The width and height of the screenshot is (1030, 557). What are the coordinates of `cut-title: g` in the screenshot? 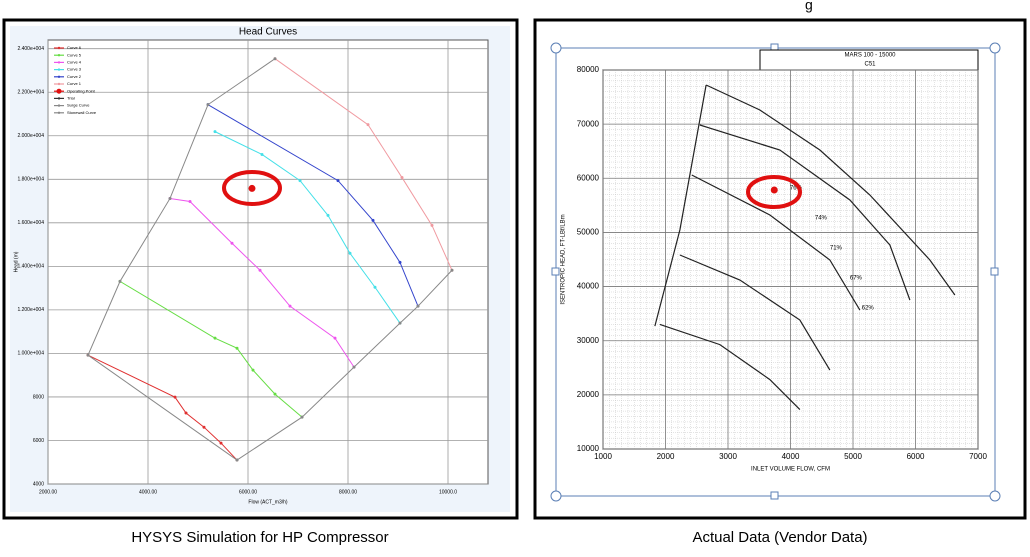 It's located at (809, 6).